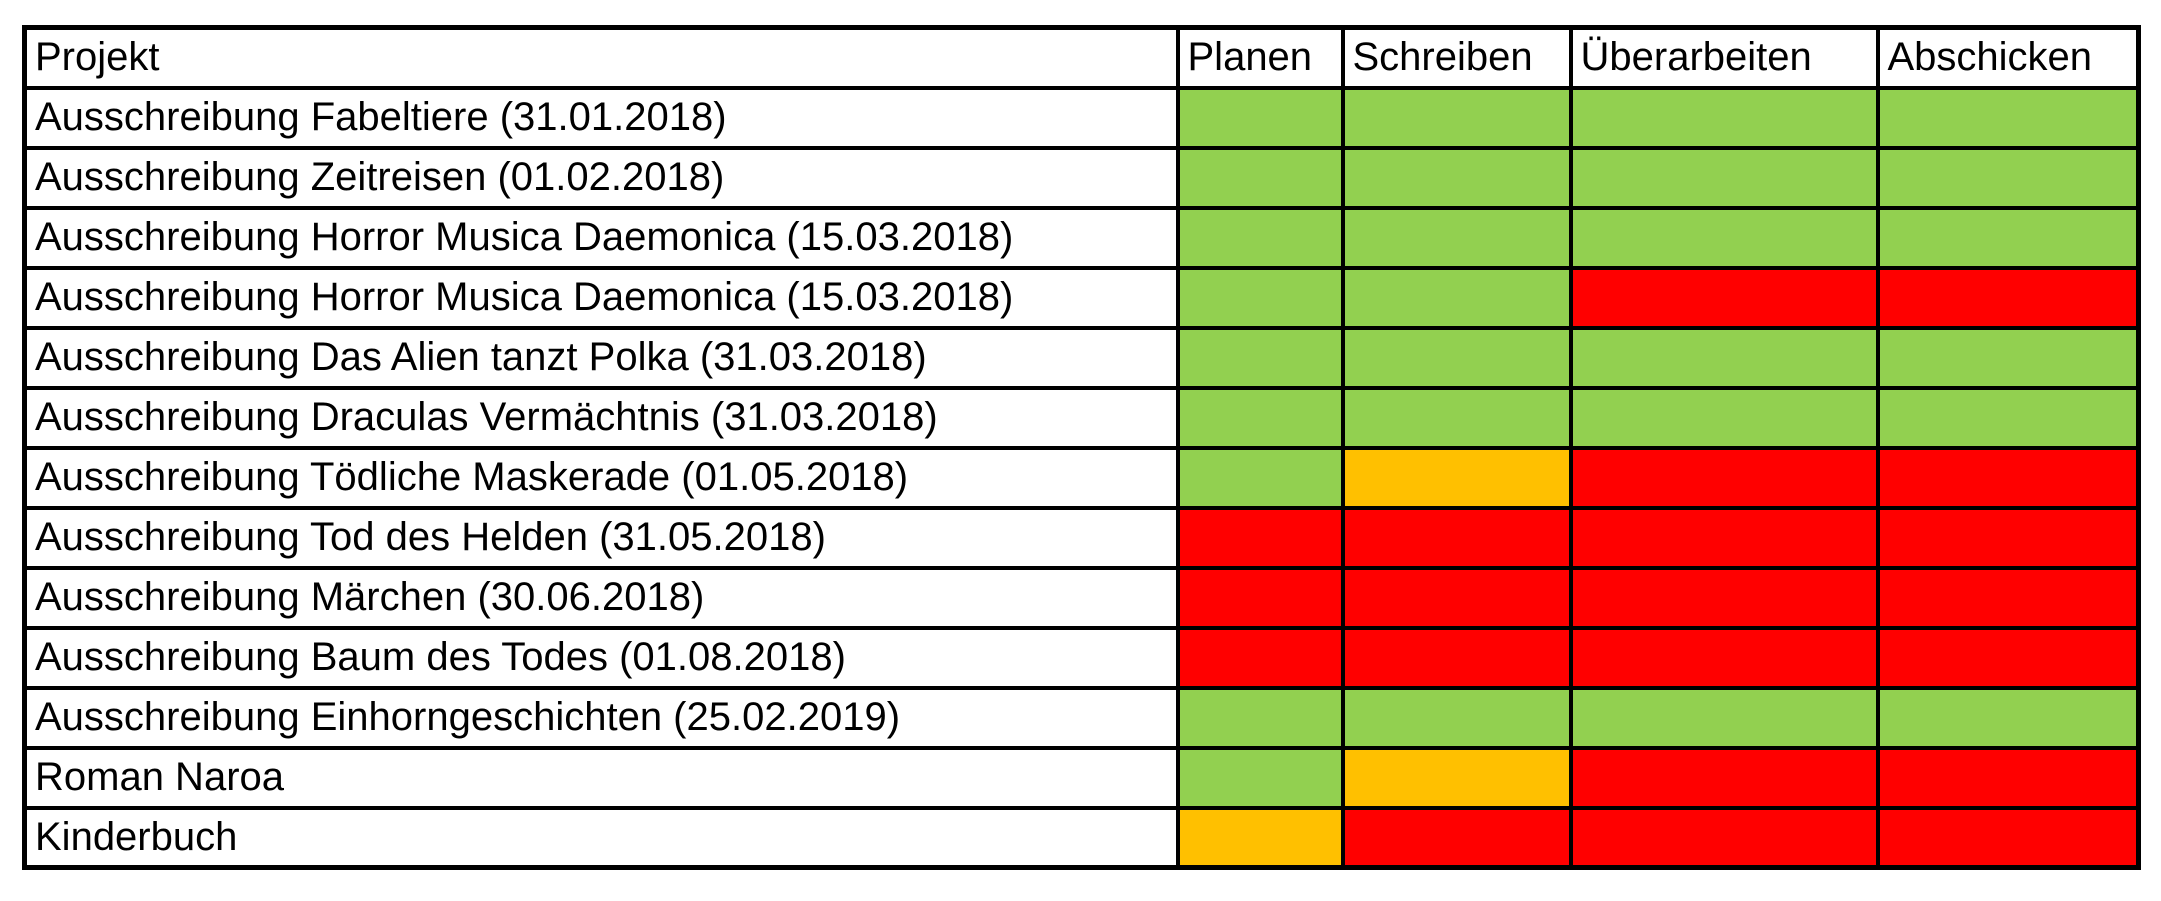 The image size is (2161, 901). Describe the element at coordinates (1456, 57) in the screenshot. I see `column-header-schreiben: Schreiben` at that location.